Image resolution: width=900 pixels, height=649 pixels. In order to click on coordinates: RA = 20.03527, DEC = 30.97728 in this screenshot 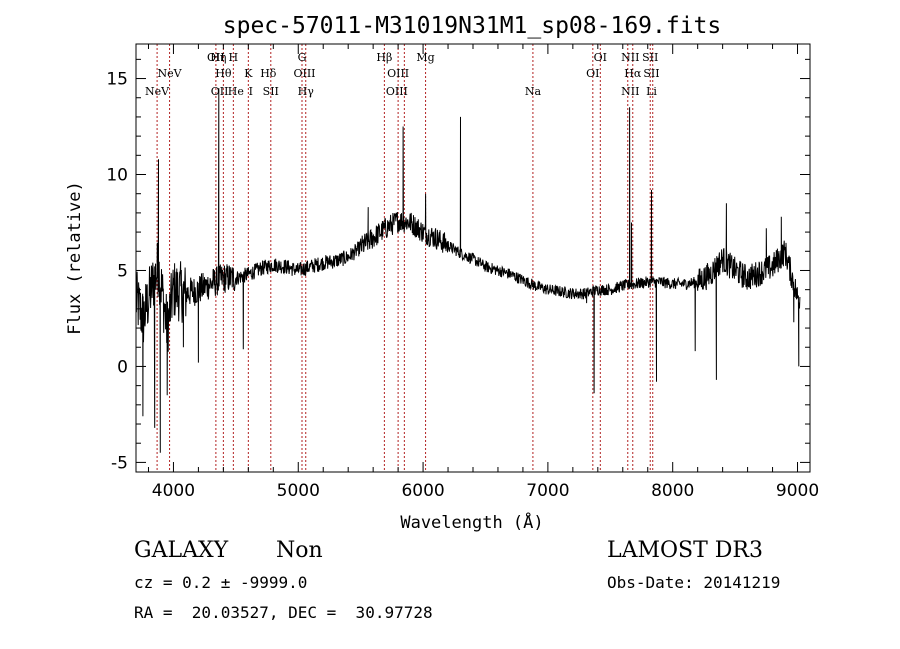, I will do `click(283, 612)`.